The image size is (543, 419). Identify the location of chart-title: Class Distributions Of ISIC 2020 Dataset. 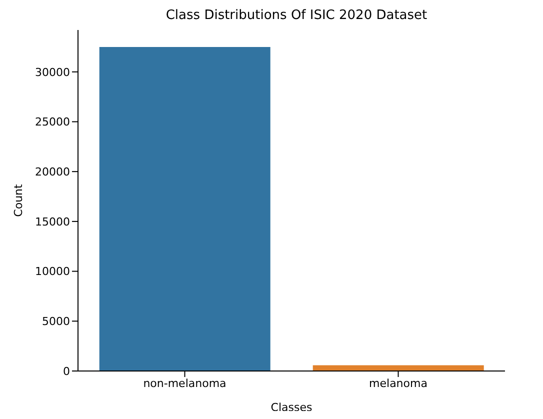
(296, 16).